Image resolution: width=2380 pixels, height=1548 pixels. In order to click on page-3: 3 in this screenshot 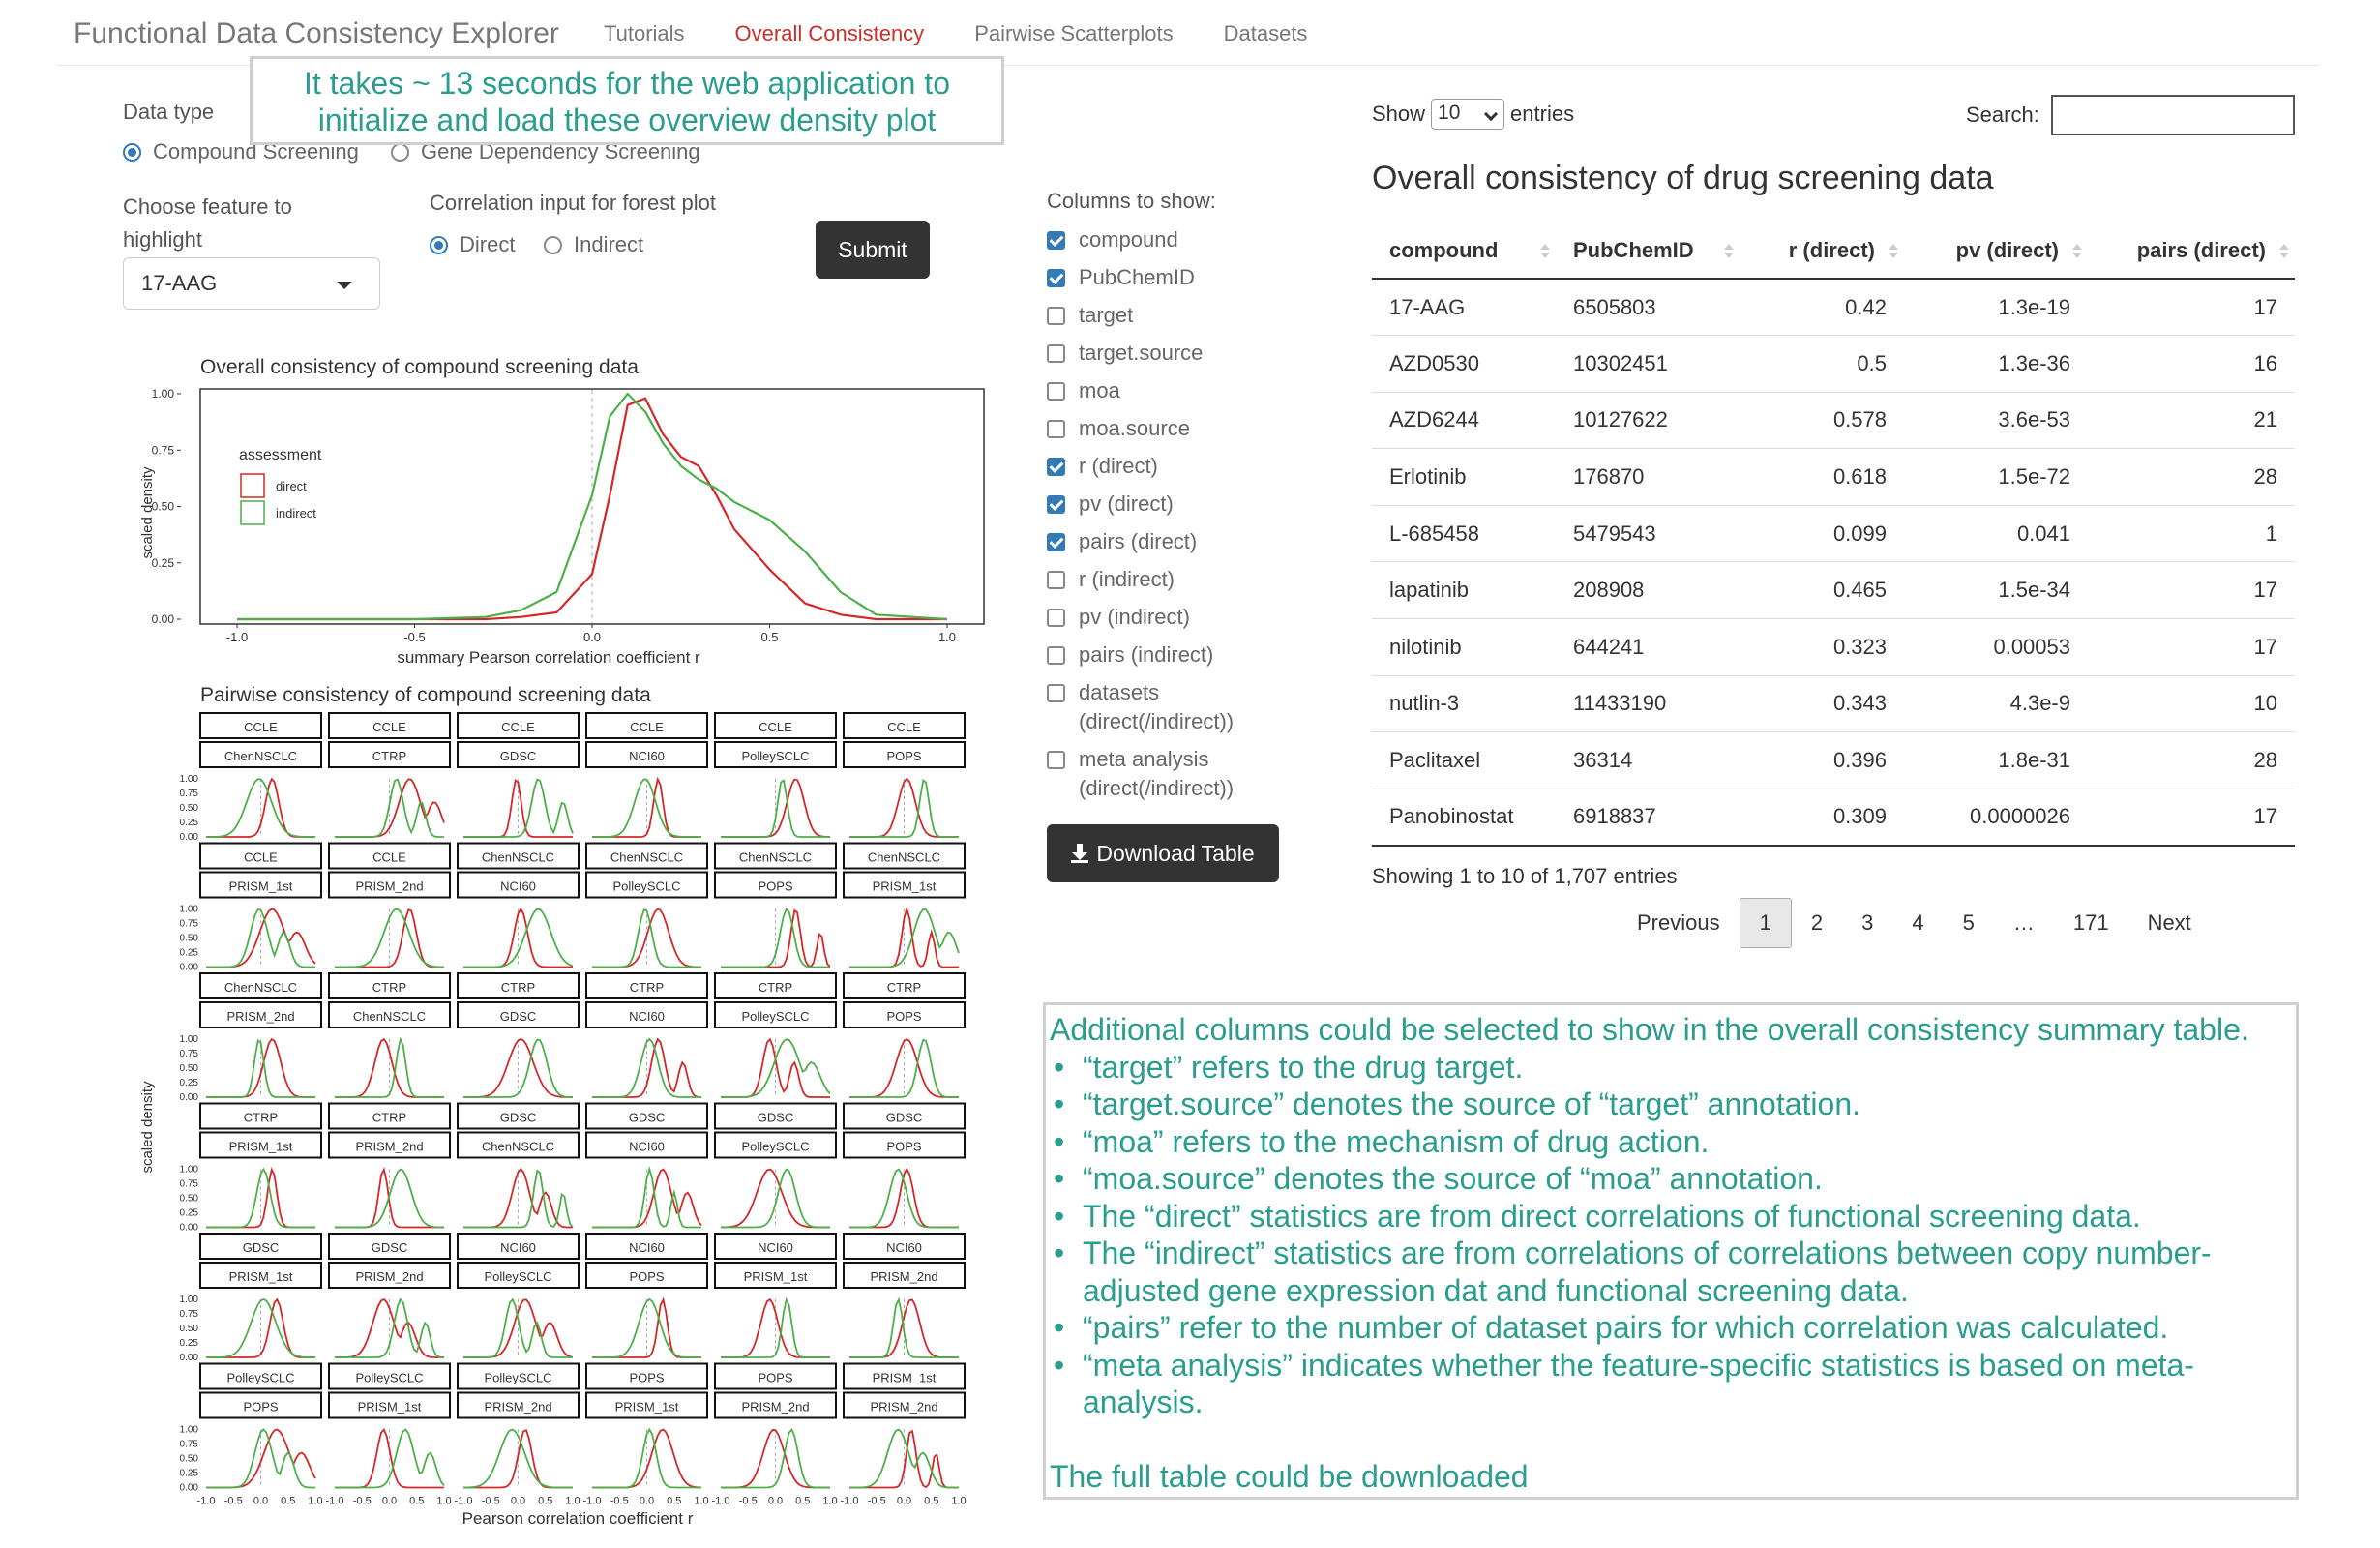, I will do `click(1868, 922)`.